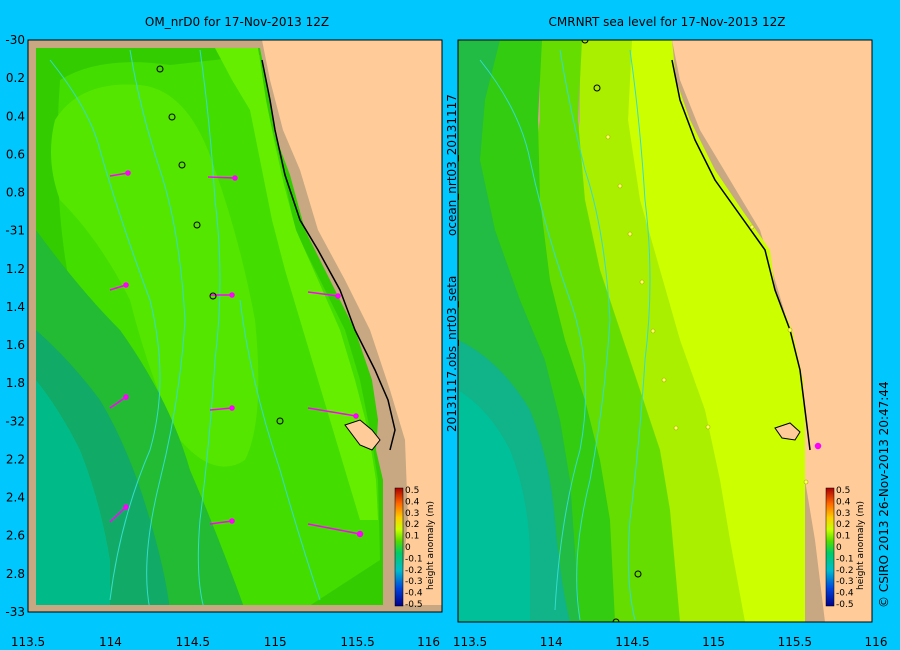 The image size is (900, 650). Describe the element at coordinates (15, 154) in the screenshot. I see `y-tick-label: 0.6` at that location.